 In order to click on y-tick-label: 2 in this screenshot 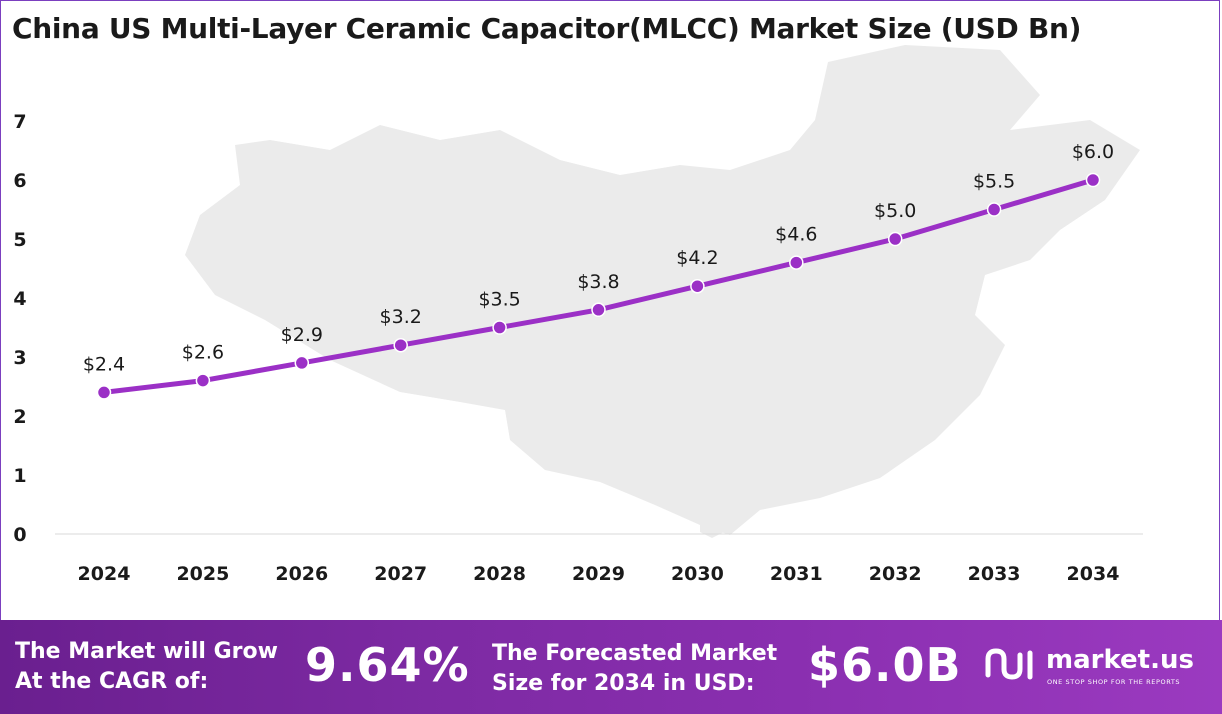, I will do `click(19, 417)`.